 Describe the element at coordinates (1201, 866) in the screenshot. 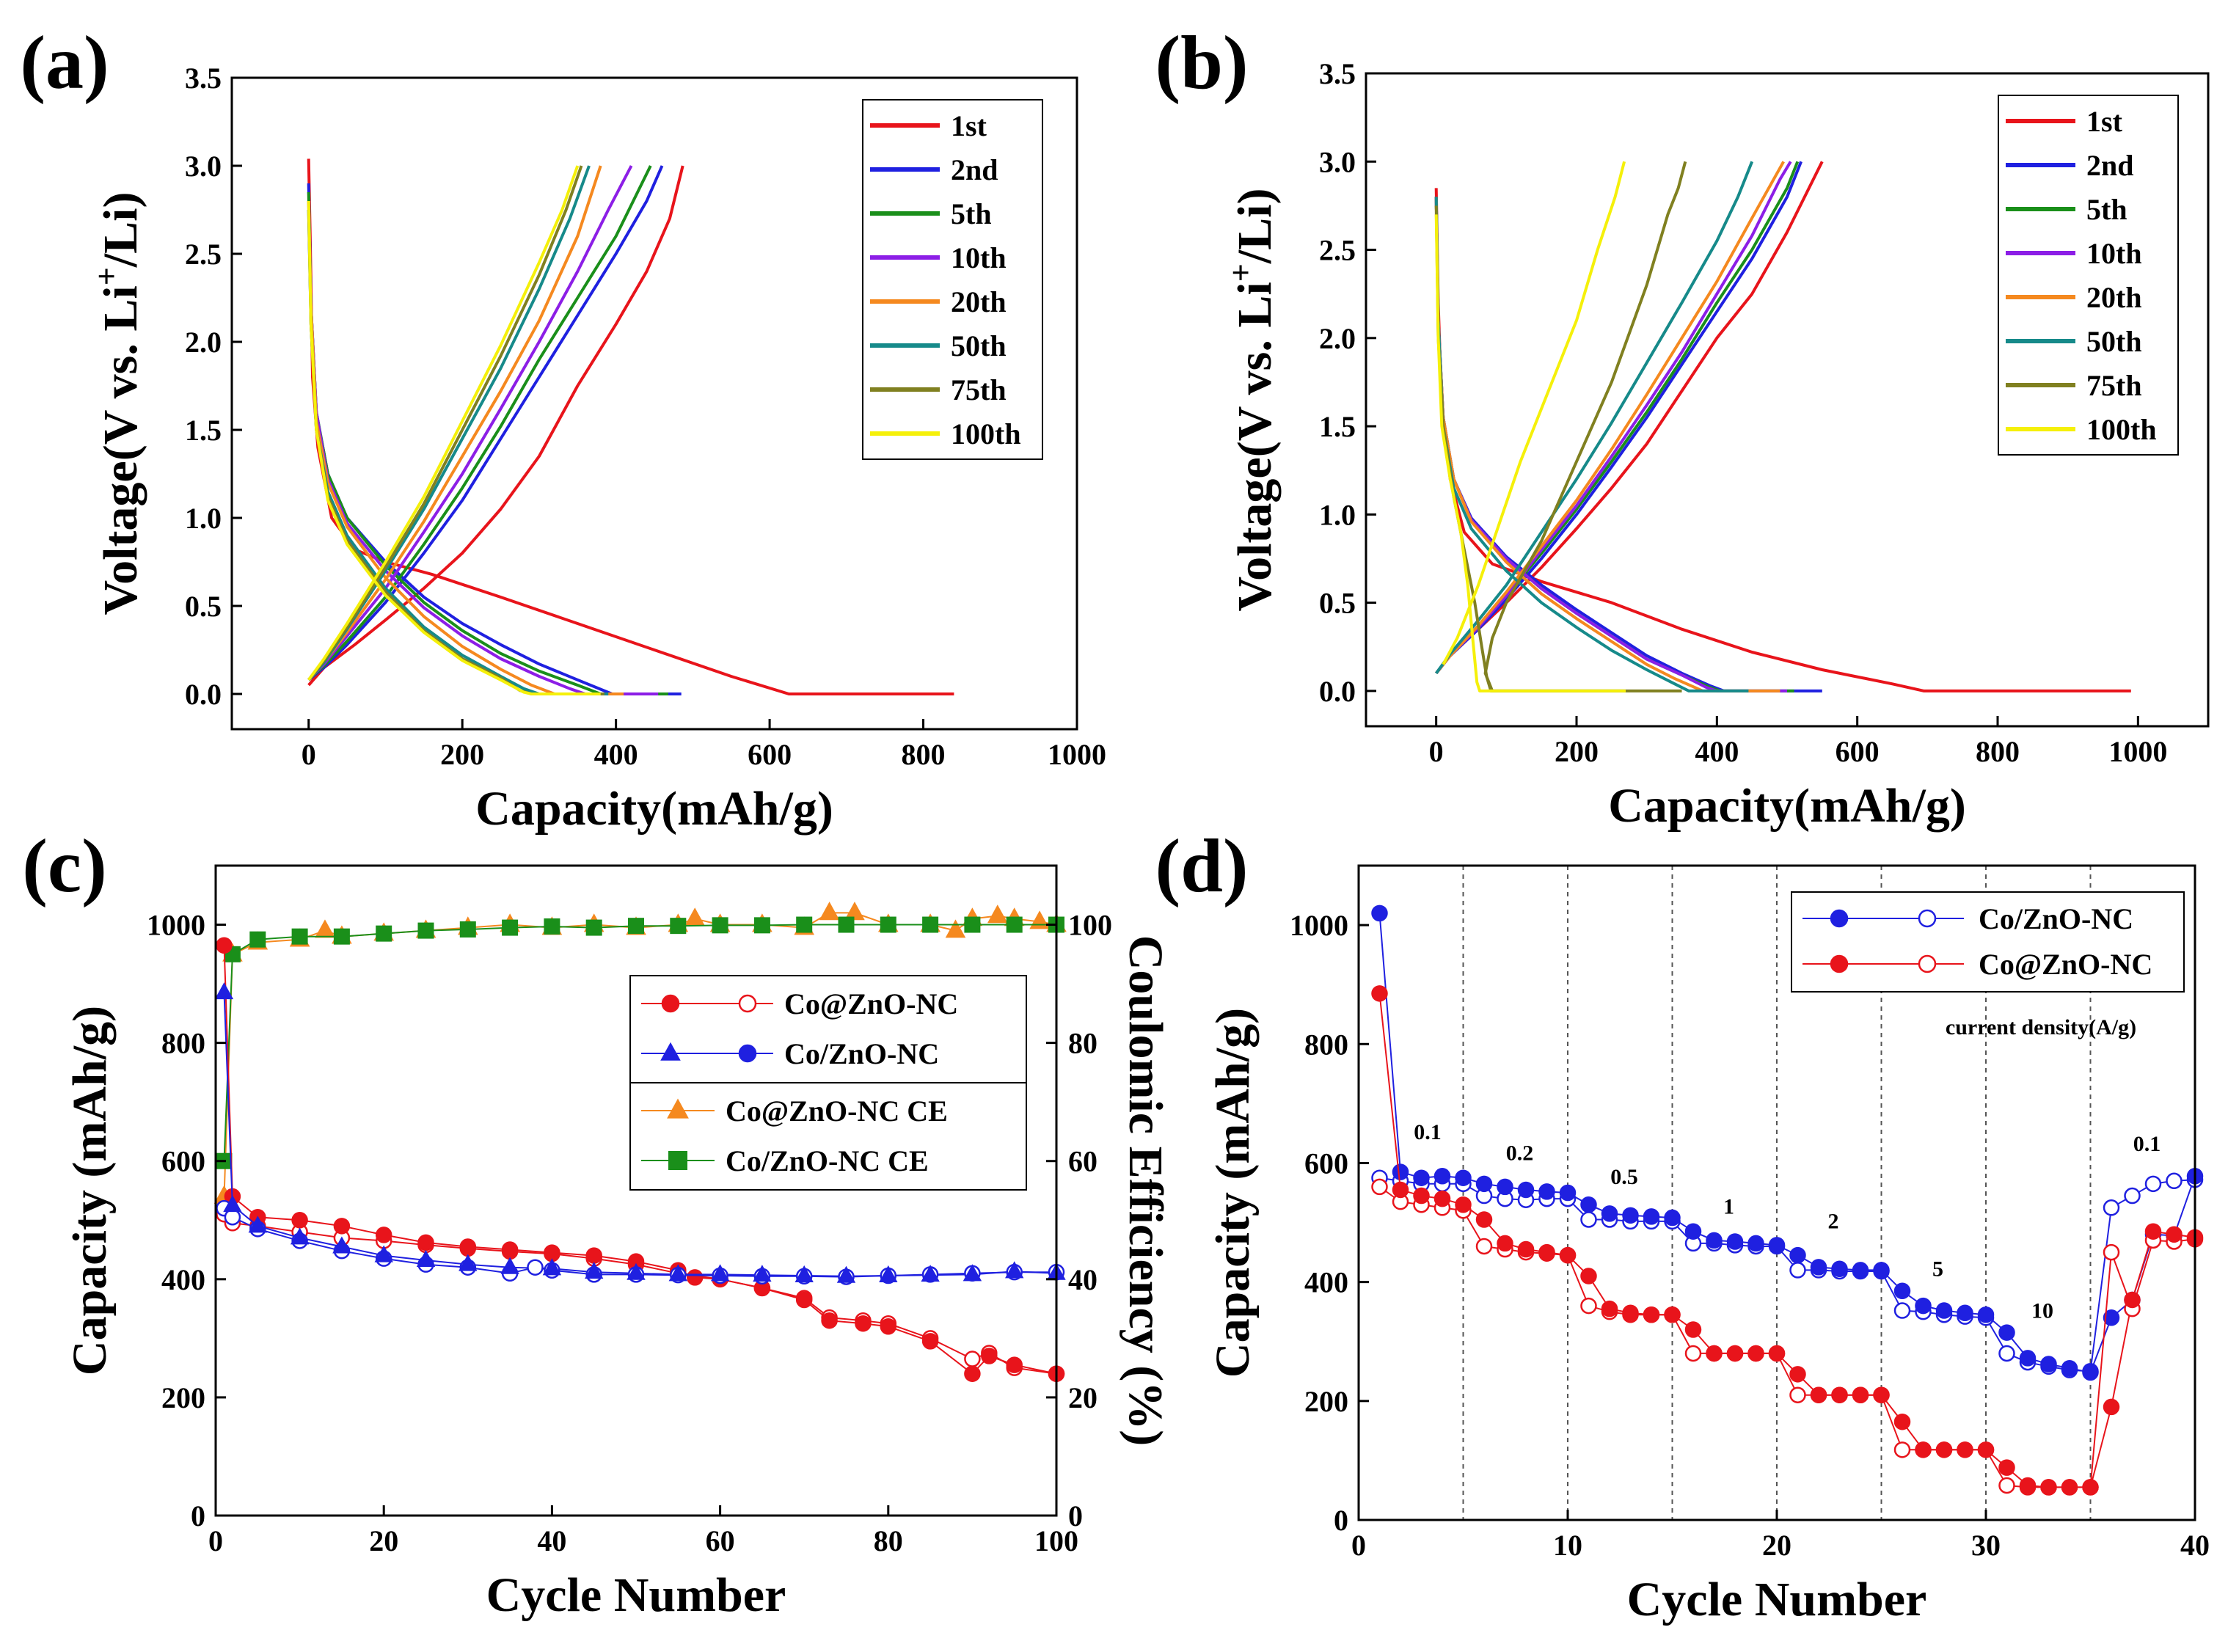

I see `panel-label: (d)` at that location.